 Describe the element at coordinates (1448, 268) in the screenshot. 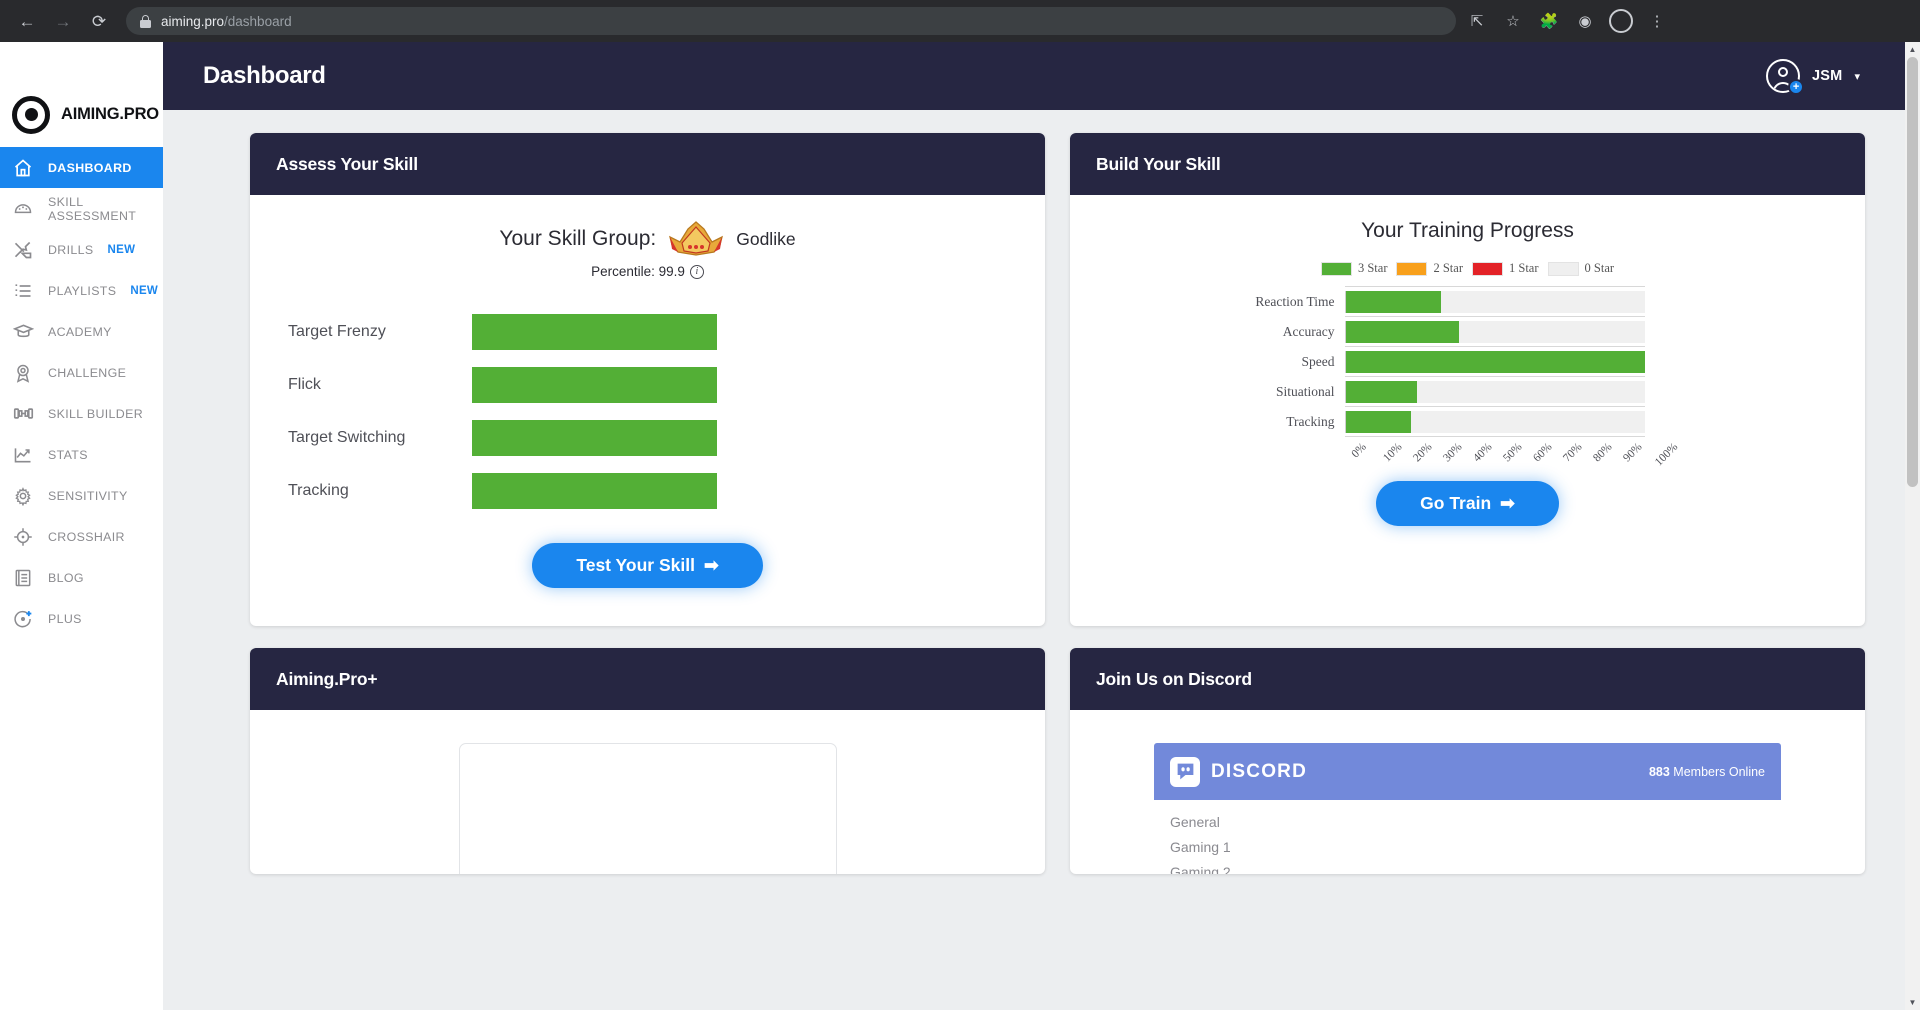

I see `chart-legend-label: 2 Star` at that location.